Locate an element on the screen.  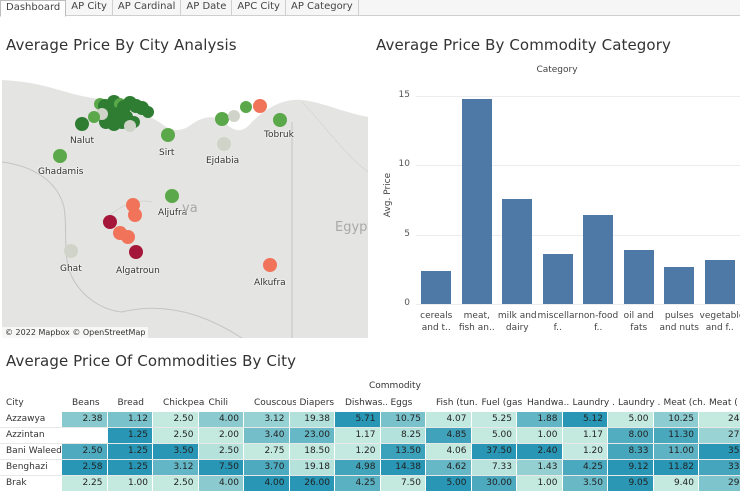
table-cell: 11.82 is located at coordinates (675, 467).